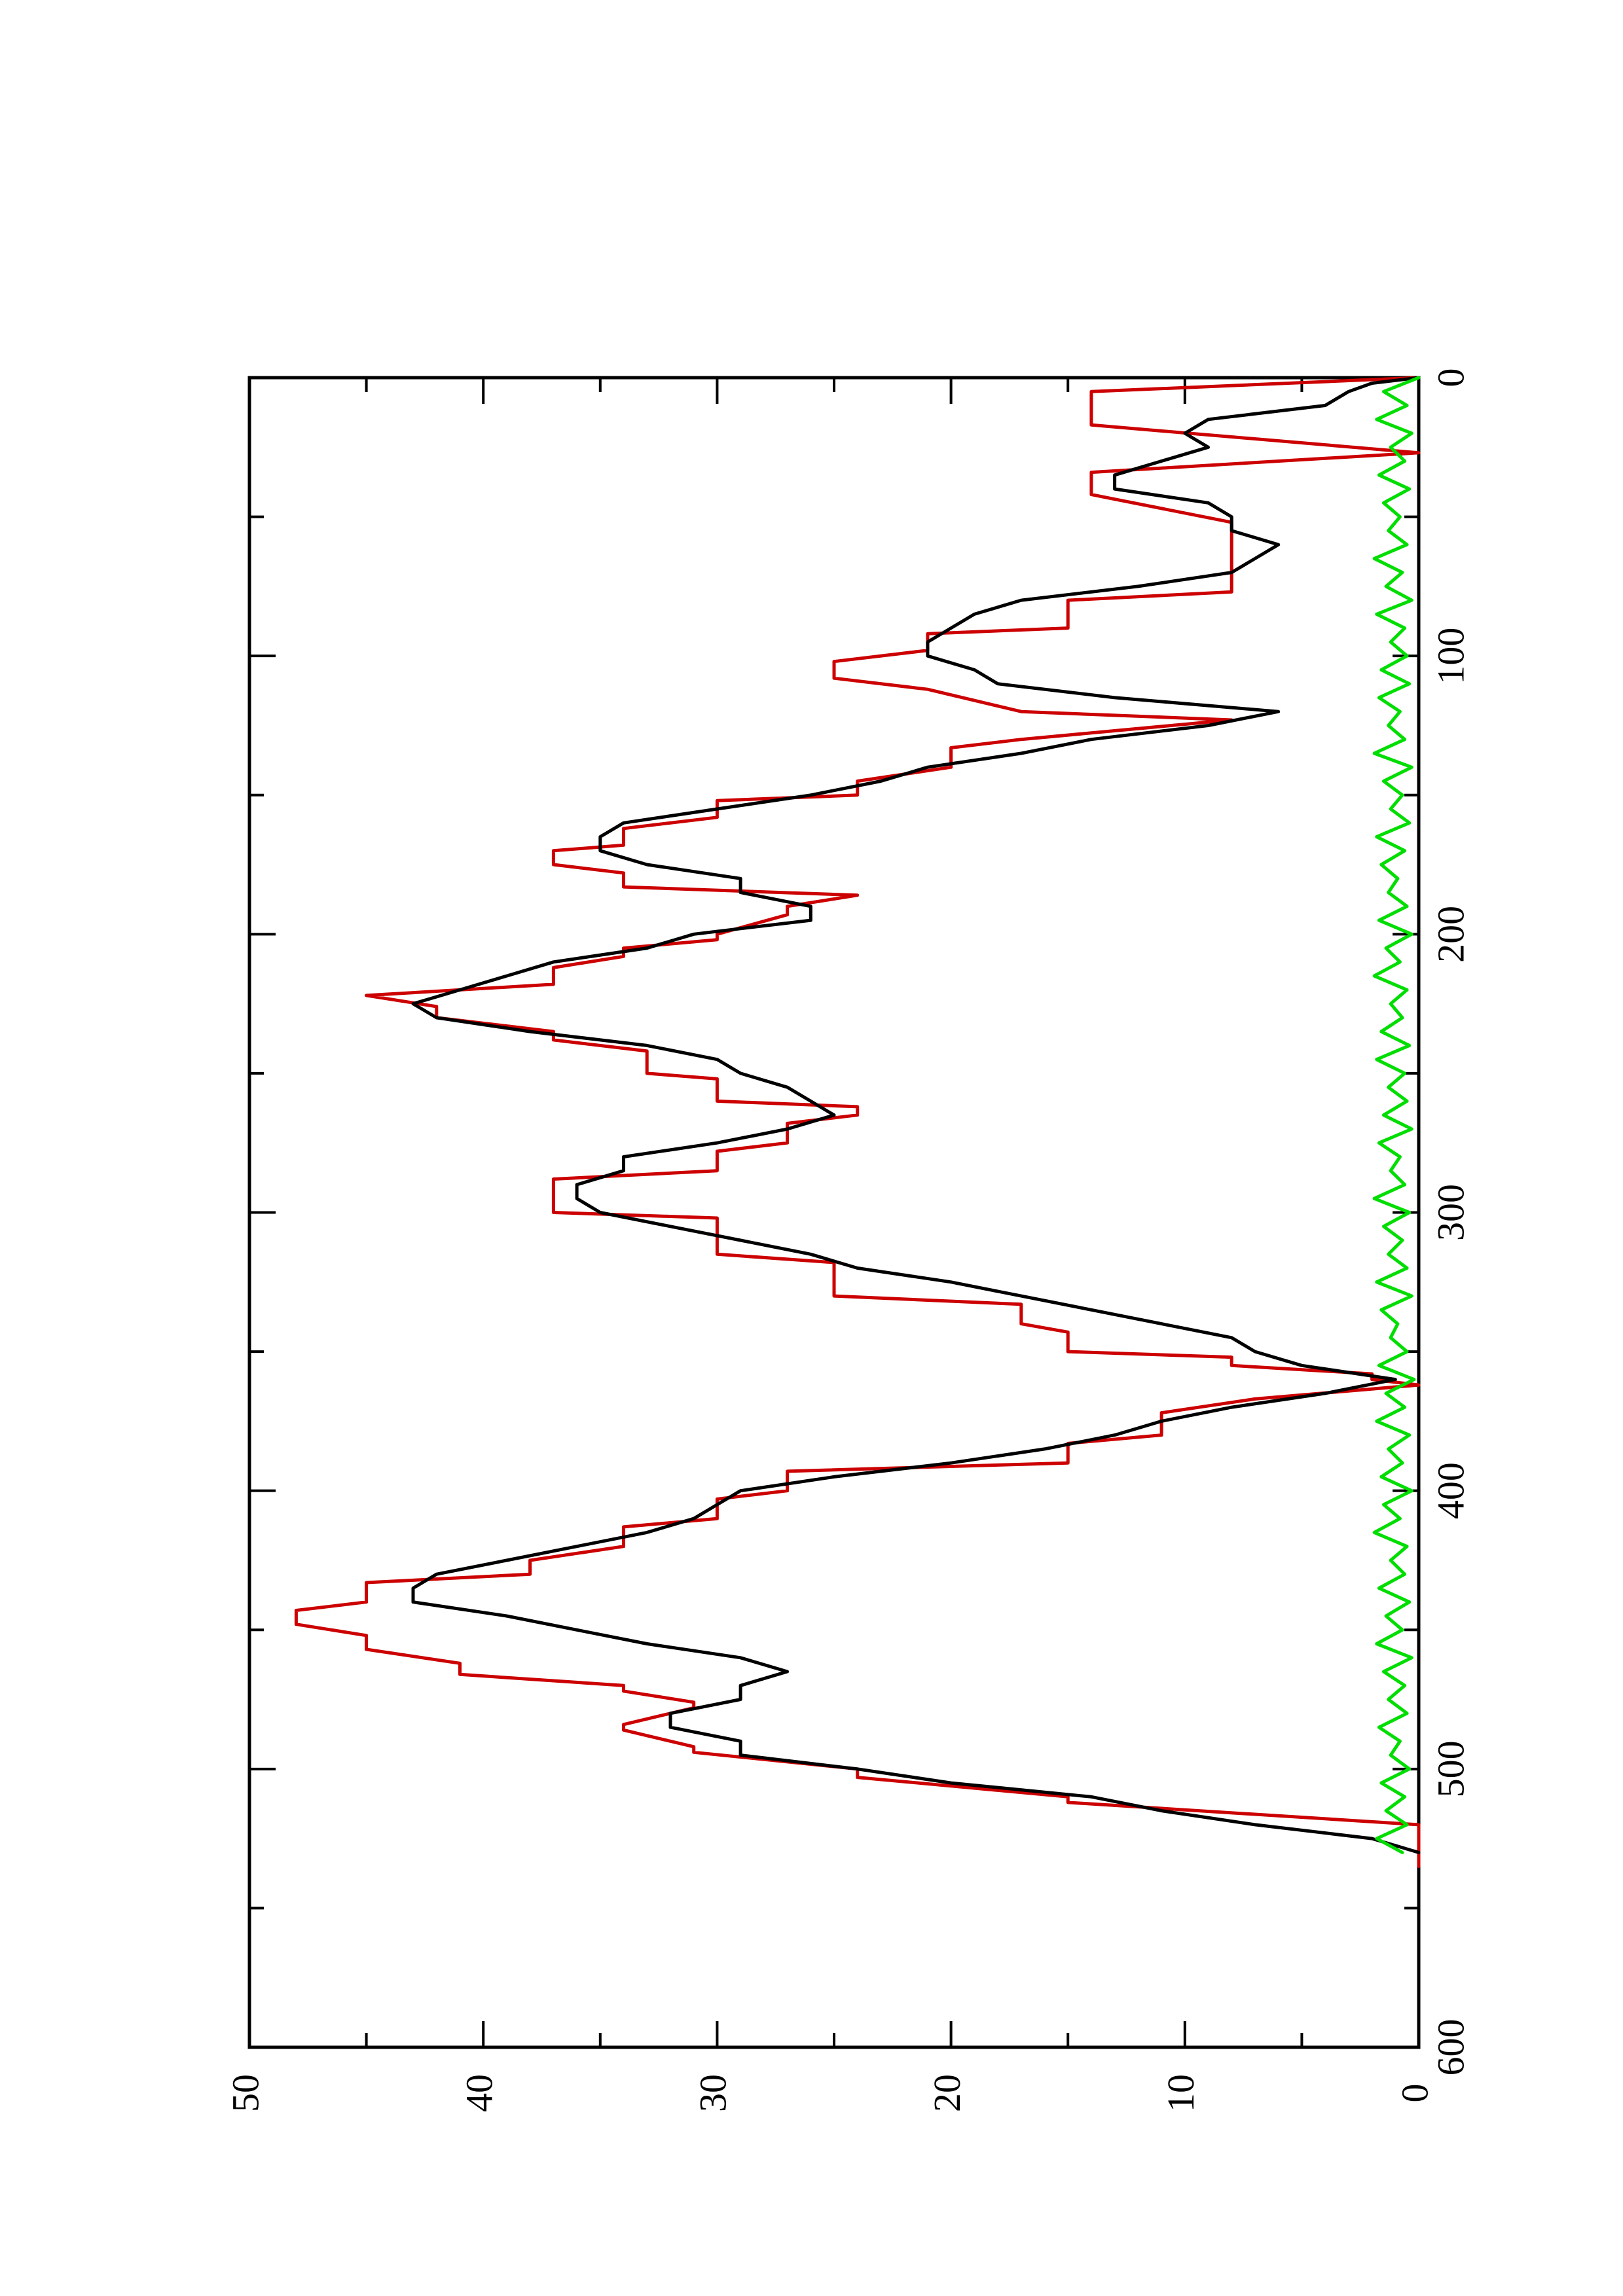 The image size is (1623, 2296). What do you see at coordinates (947, 2093) in the screenshot?
I see `y-tick-label: 20` at bounding box center [947, 2093].